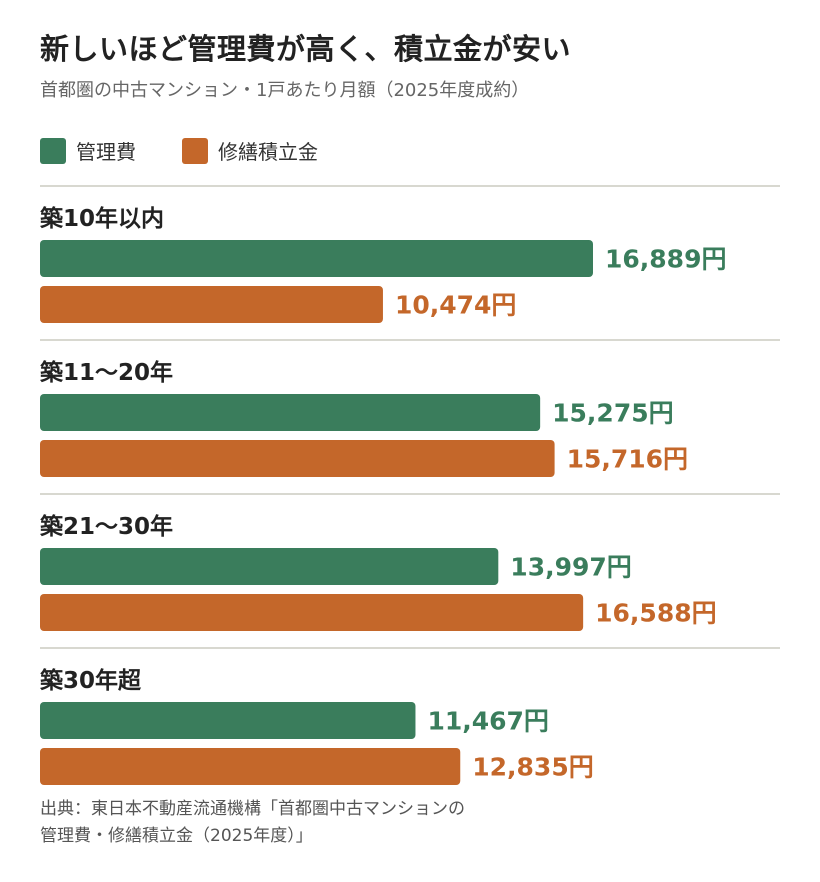  I want to click on category-label: 築11～20年, so click(106, 372).